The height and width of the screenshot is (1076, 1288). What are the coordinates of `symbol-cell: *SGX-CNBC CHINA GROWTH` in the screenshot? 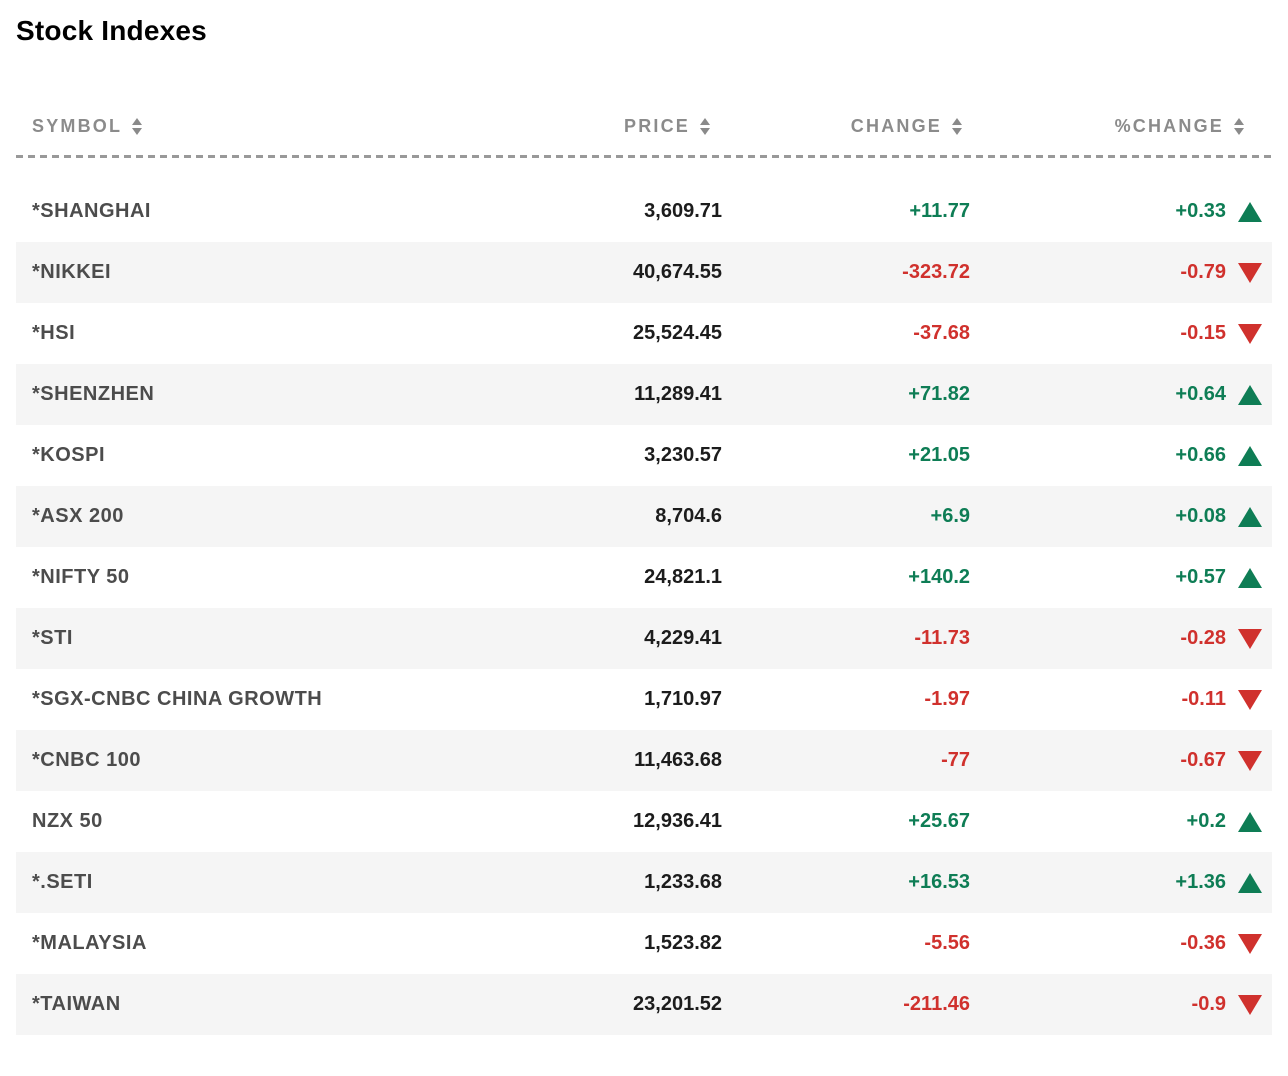 It's located at (257, 699).